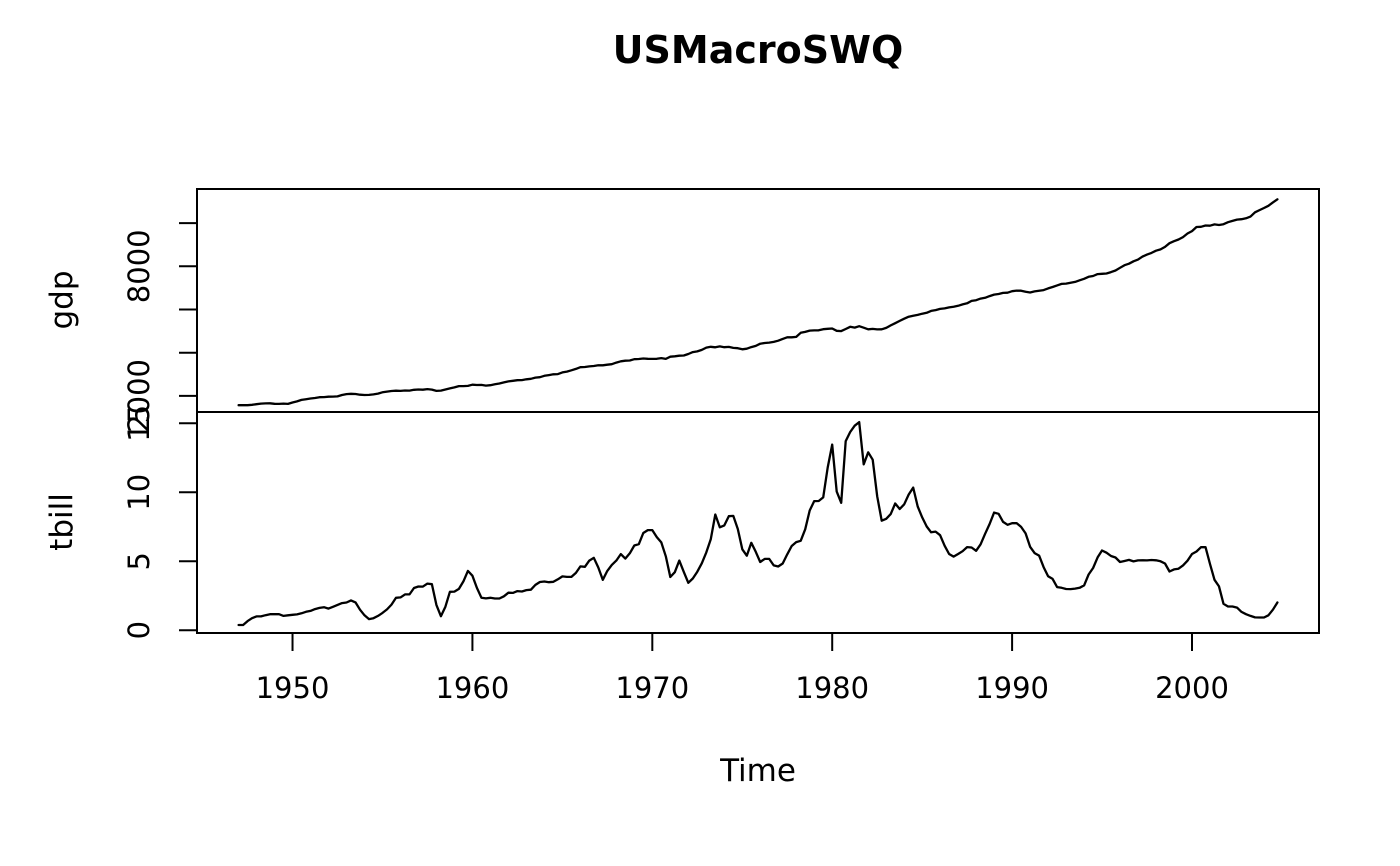 The image size is (1400, 866). What do you see at coordinates (1192, 688) in the screenshot?
I see `x-tick-label-2000: 2000` at bounding box center [1192, 688].